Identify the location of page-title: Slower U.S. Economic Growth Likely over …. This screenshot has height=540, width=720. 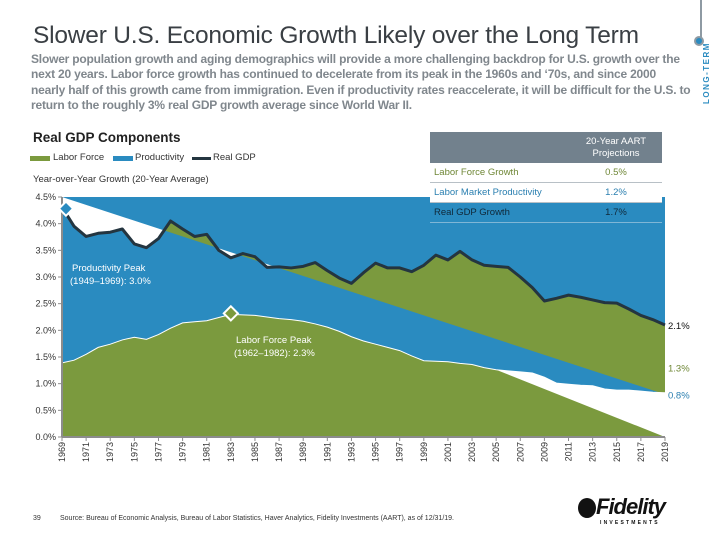
(336, 35).